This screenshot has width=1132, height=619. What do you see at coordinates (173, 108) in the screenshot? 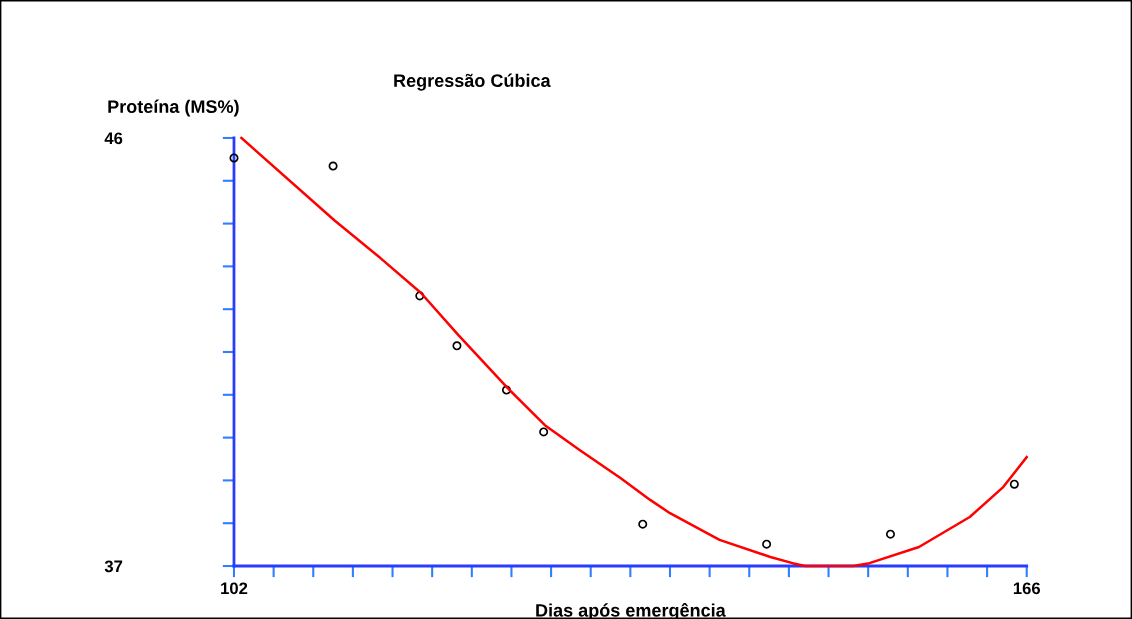
I see `y-axis-title: Proteína (MS%)` at bounding box center [173, 108].